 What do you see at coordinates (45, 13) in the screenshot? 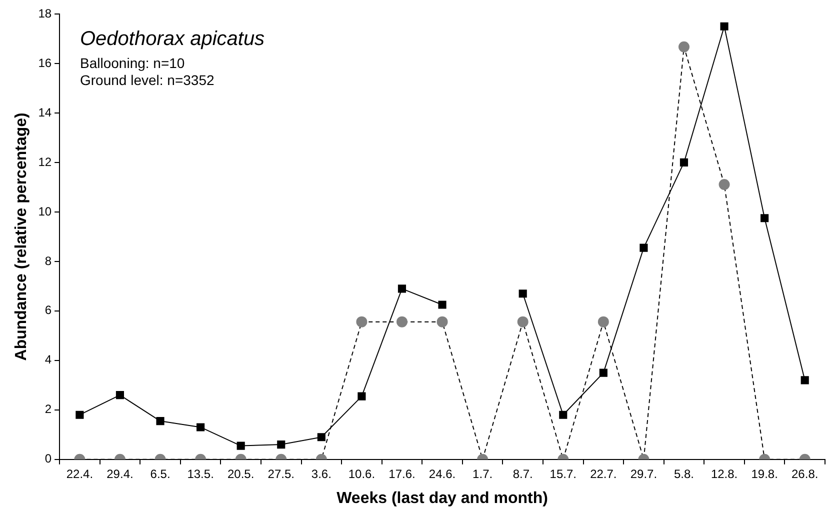
I see `y-tick-label: 18` at bounding box center [45, 13].